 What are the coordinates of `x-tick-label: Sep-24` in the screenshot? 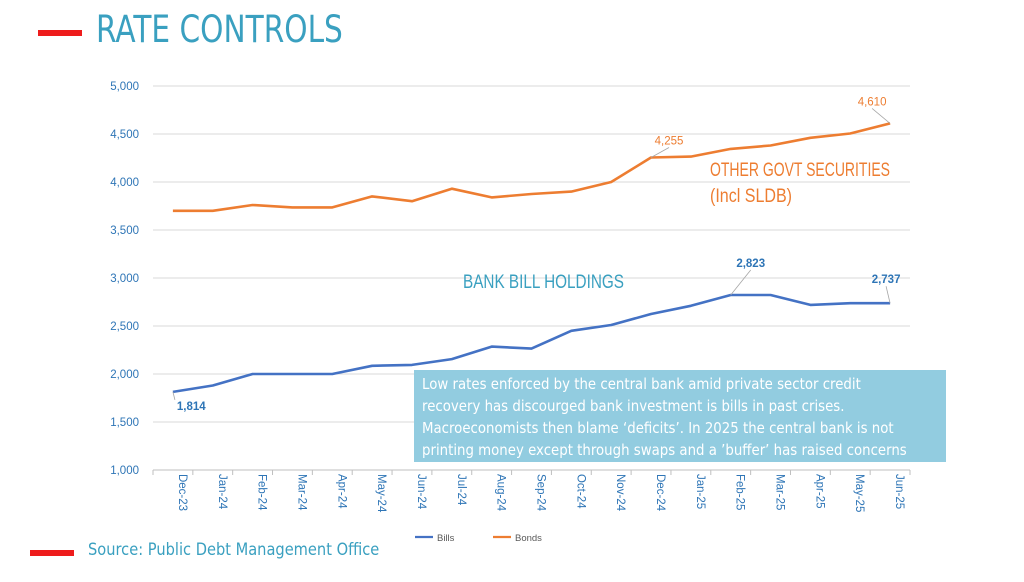 It's located at (541, 493).